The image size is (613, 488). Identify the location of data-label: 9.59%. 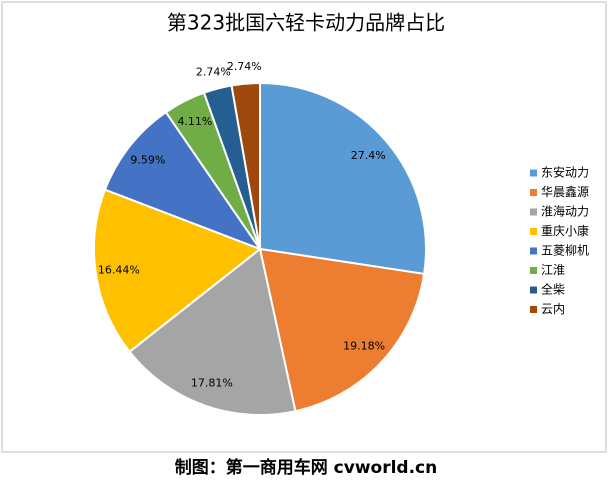
(147, 160).